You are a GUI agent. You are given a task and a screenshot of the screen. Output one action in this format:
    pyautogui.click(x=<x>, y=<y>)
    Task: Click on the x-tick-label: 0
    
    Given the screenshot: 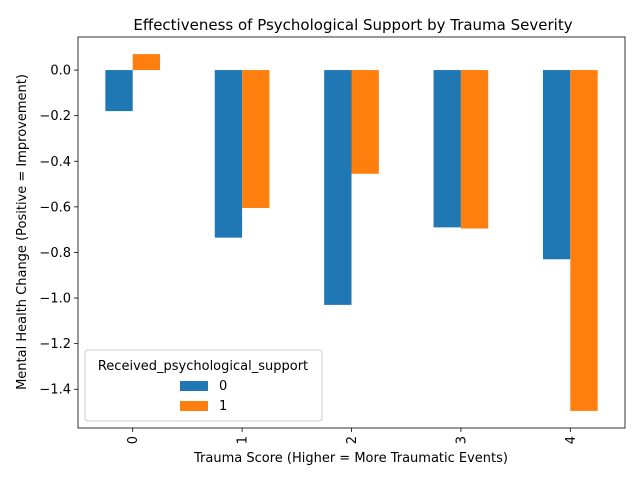 What is the action you would take?
    pyautogui.click(x=133, y=440)
    